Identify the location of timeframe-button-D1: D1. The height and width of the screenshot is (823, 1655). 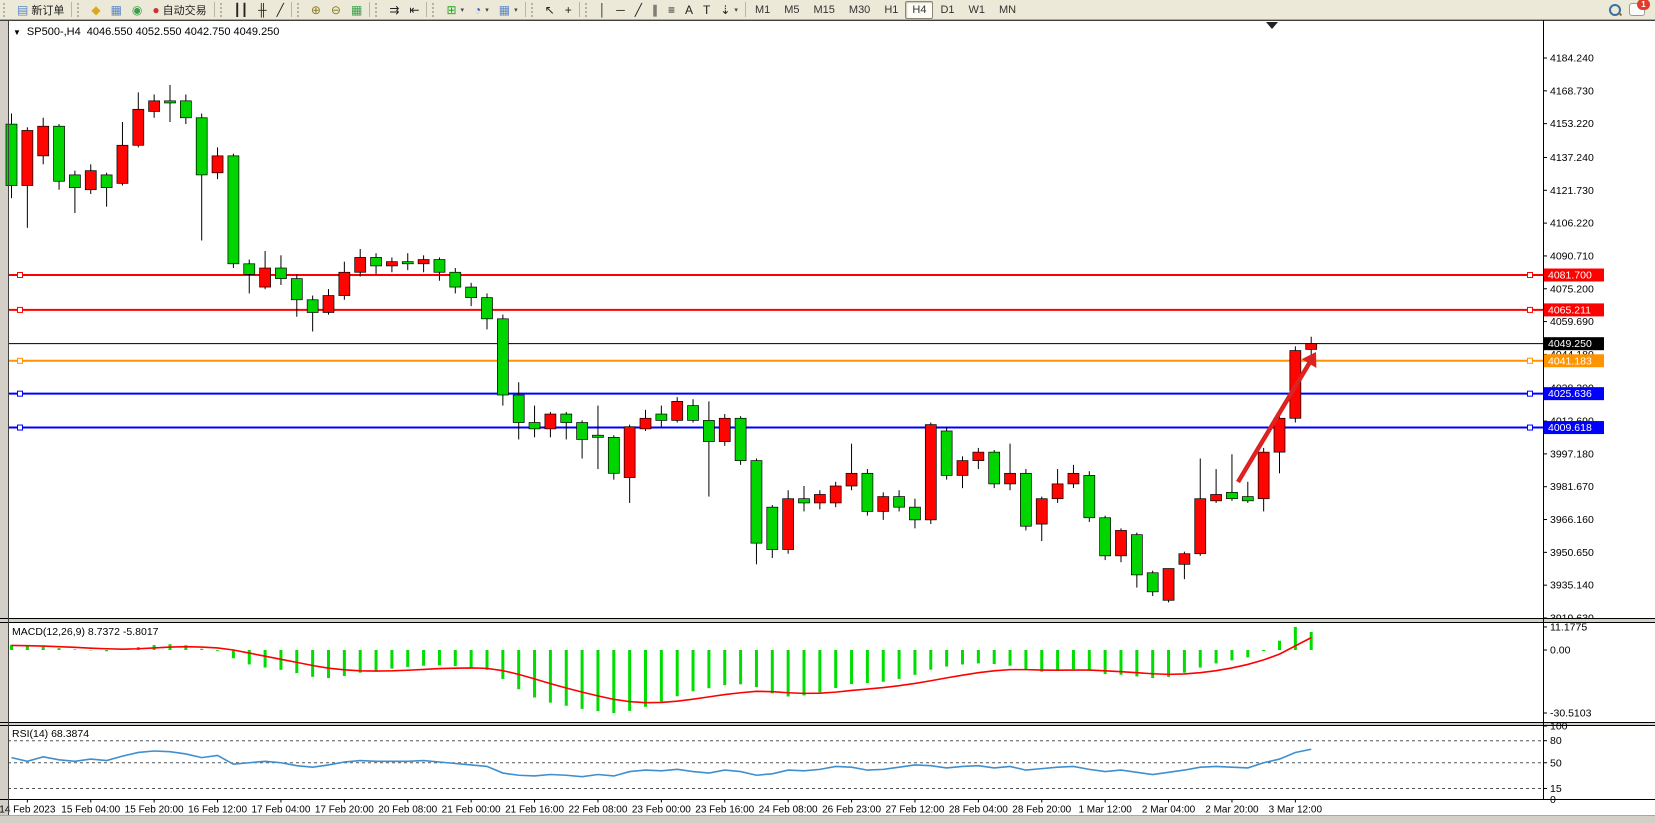
(947, 9).